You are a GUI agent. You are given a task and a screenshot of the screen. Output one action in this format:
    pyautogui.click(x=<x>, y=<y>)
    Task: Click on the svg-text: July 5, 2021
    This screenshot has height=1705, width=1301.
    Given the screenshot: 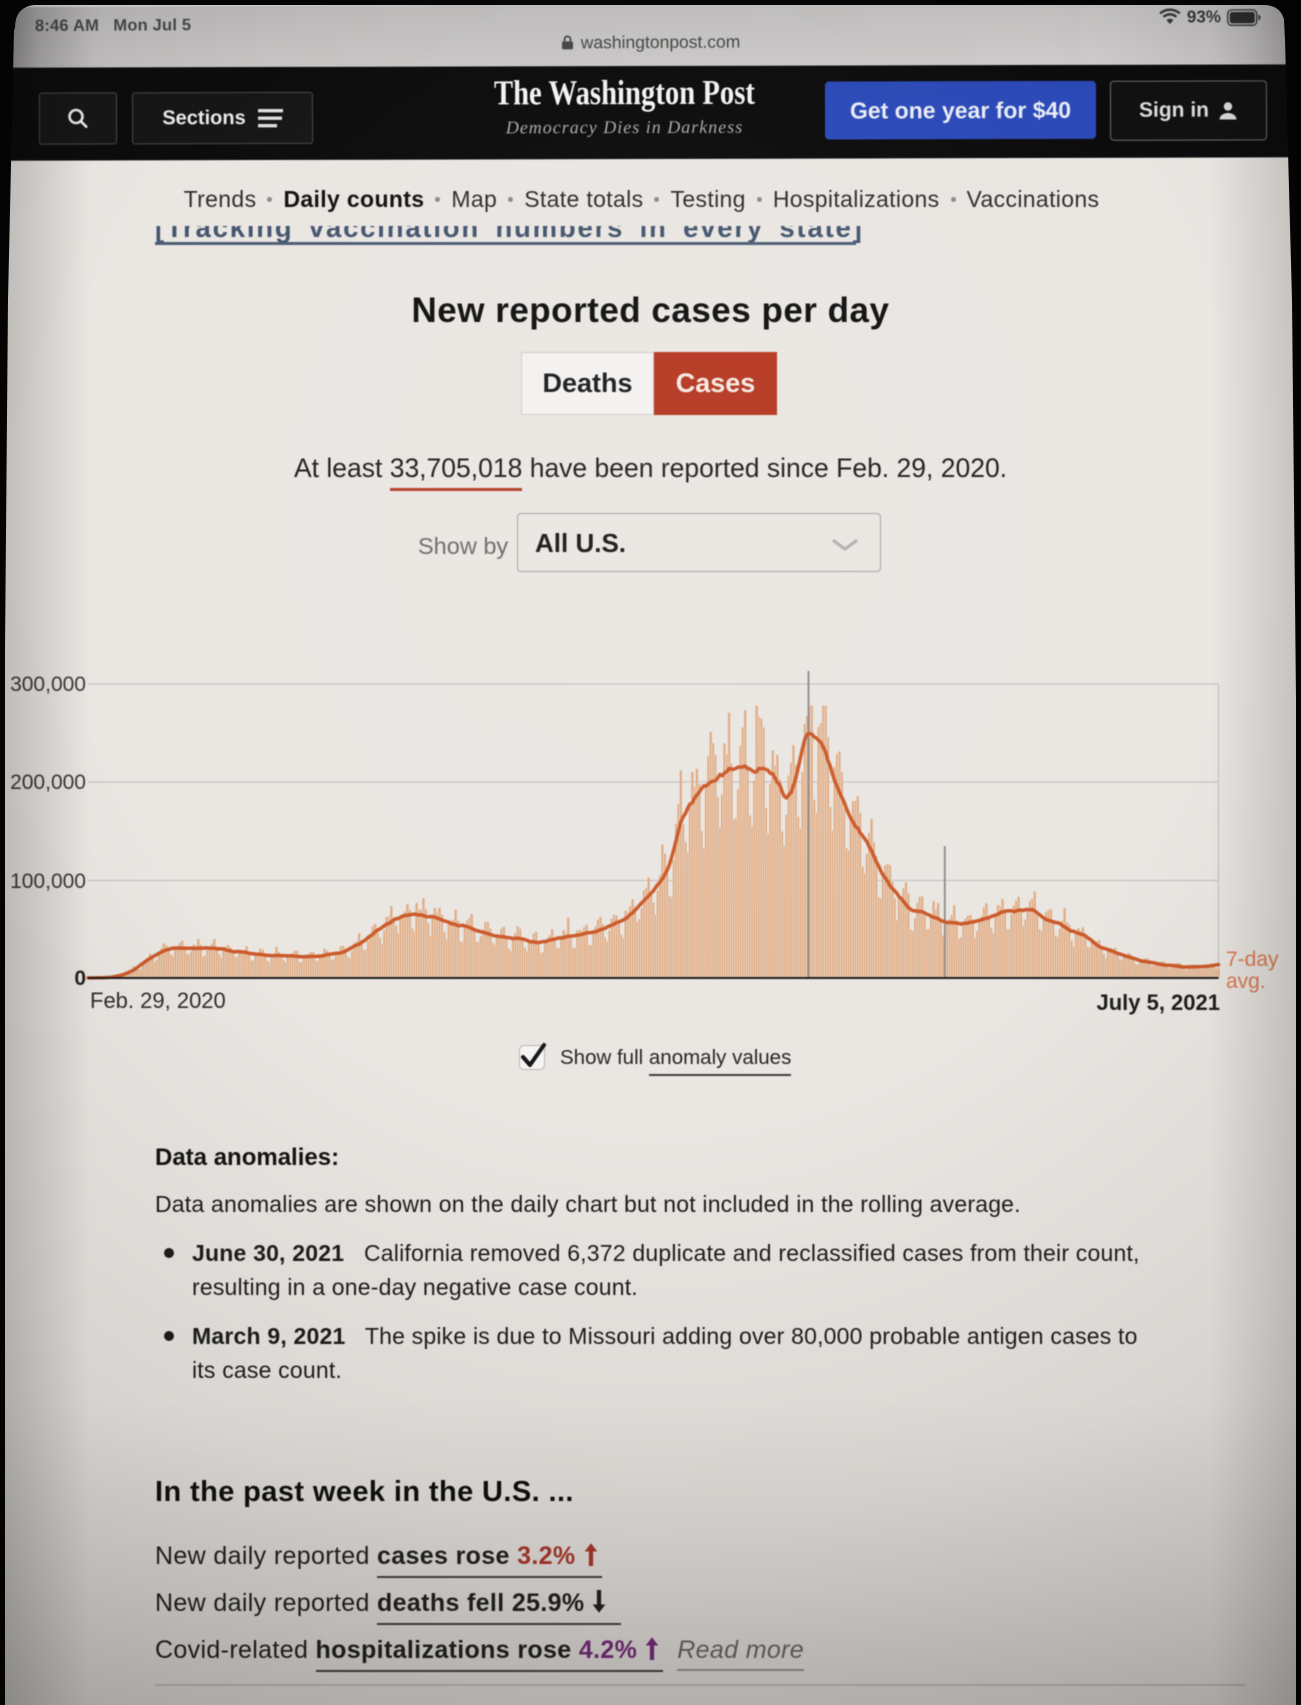 What is the action you would take?
    pyautogui.click(x=1158, y=1002)
    